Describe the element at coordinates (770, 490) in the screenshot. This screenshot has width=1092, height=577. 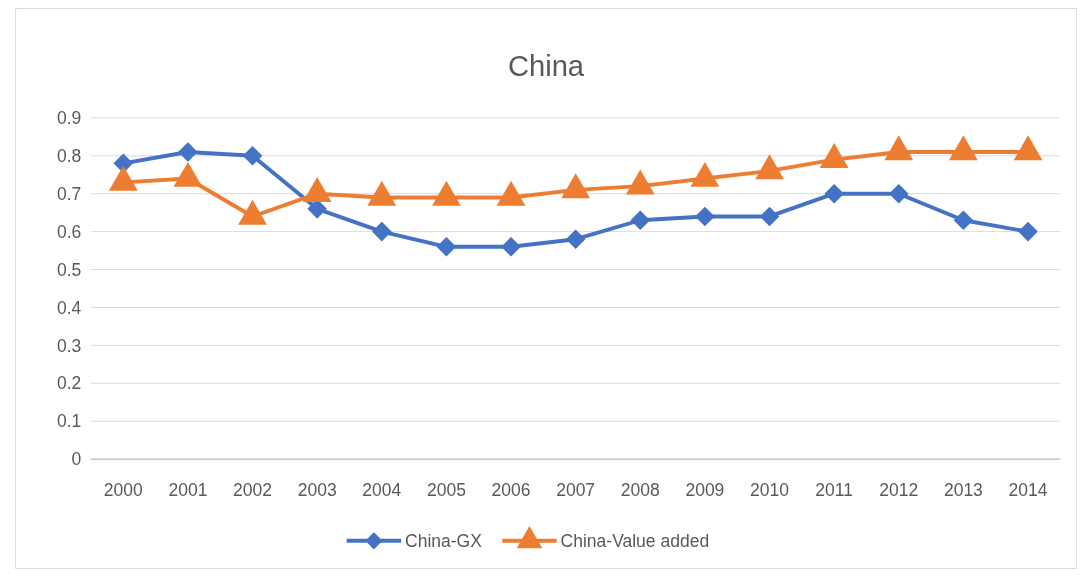
I see `x-tick-label: 2010` at that location.